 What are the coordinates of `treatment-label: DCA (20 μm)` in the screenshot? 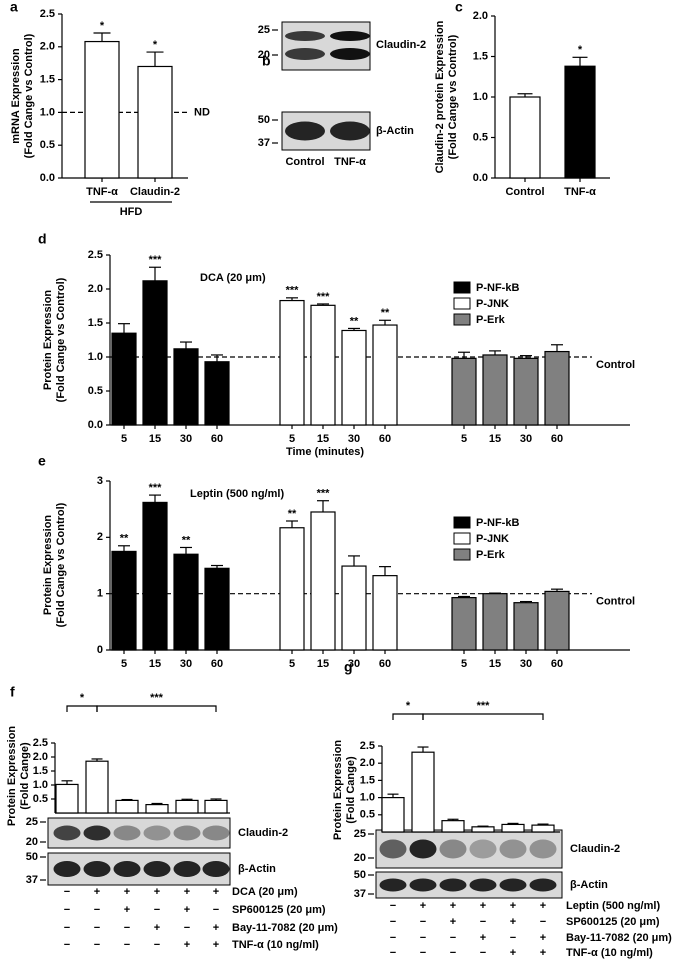 It's located at (265, 892).